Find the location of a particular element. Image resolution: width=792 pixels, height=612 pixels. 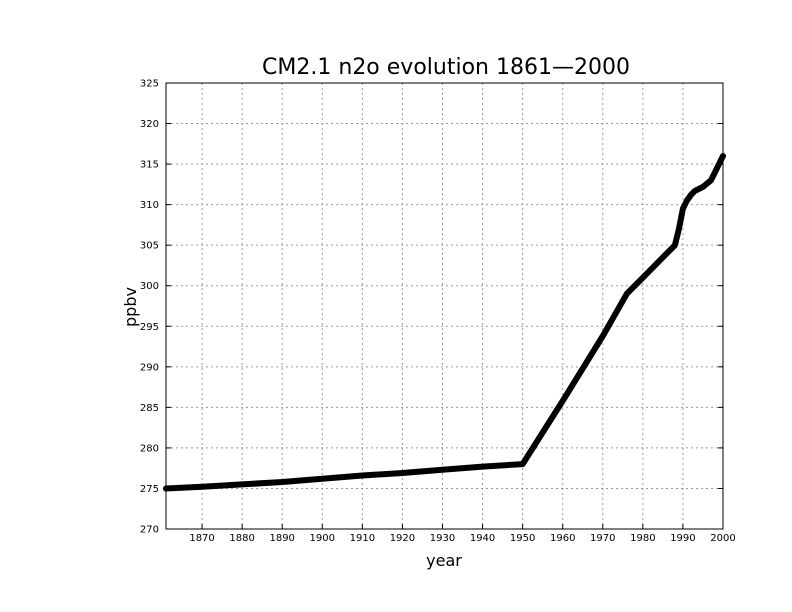

x-tick-label: 1900 is located at coordinates (322, 538).